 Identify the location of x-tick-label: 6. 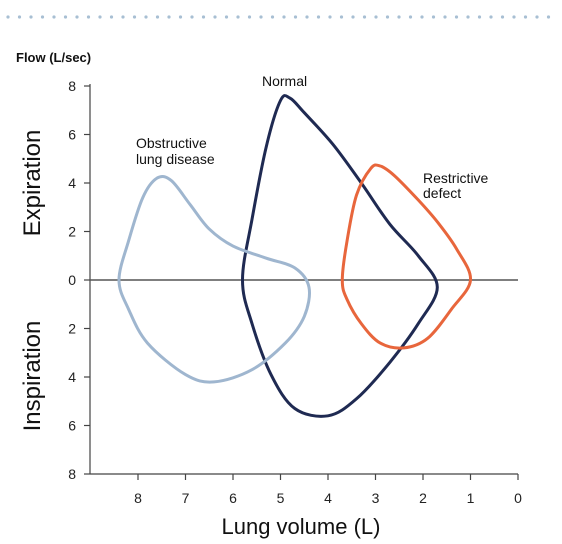
(233, 498).